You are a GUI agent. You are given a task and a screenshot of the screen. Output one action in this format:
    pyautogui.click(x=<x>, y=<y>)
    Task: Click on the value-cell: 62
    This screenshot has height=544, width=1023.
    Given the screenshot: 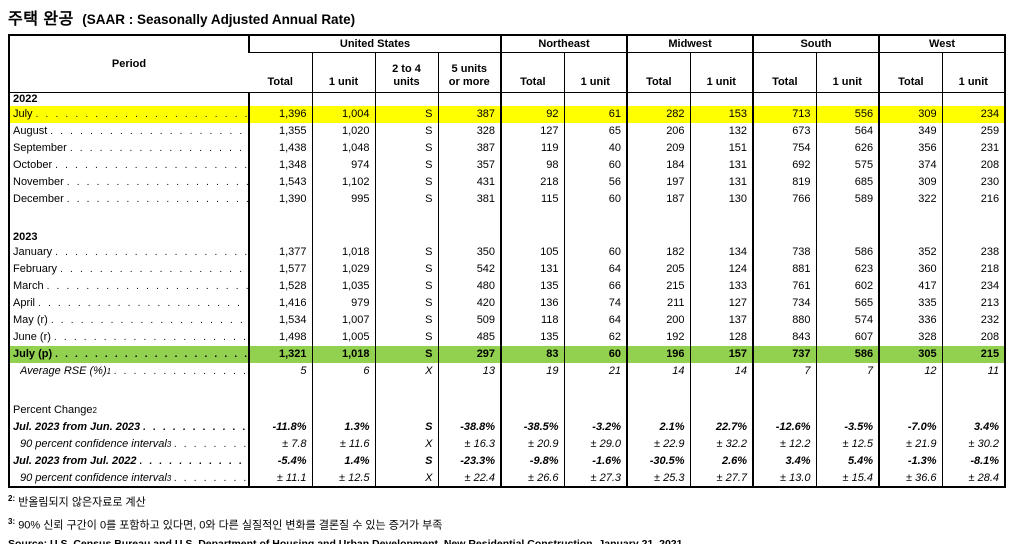 What is the action you would take?
    pyautogui.click(x=595, y=337)
    